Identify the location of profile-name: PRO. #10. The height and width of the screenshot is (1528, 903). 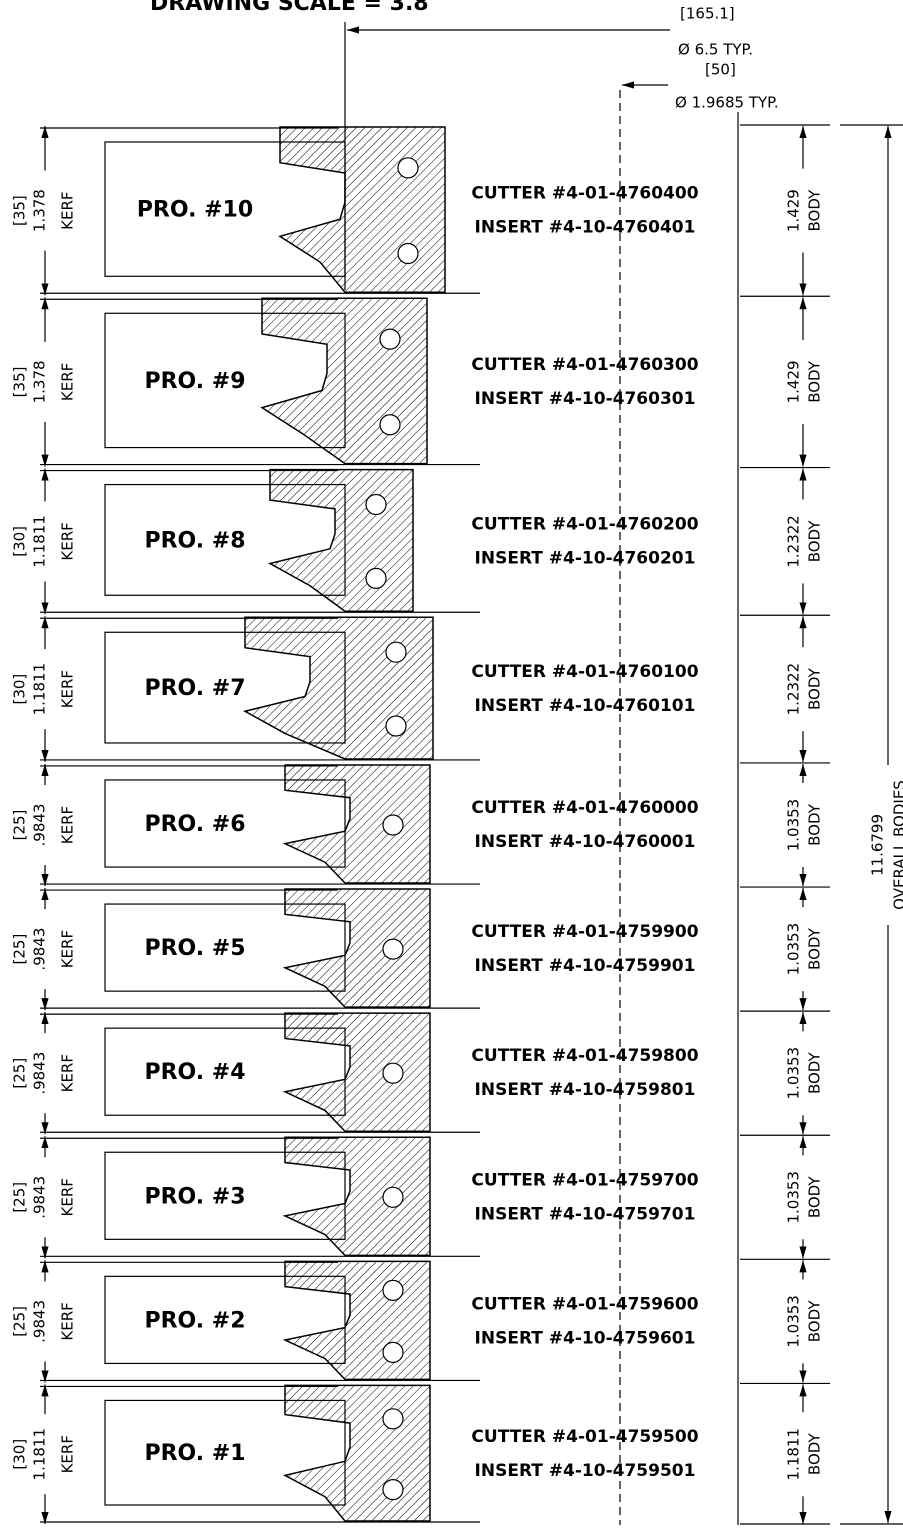
(195, 210).